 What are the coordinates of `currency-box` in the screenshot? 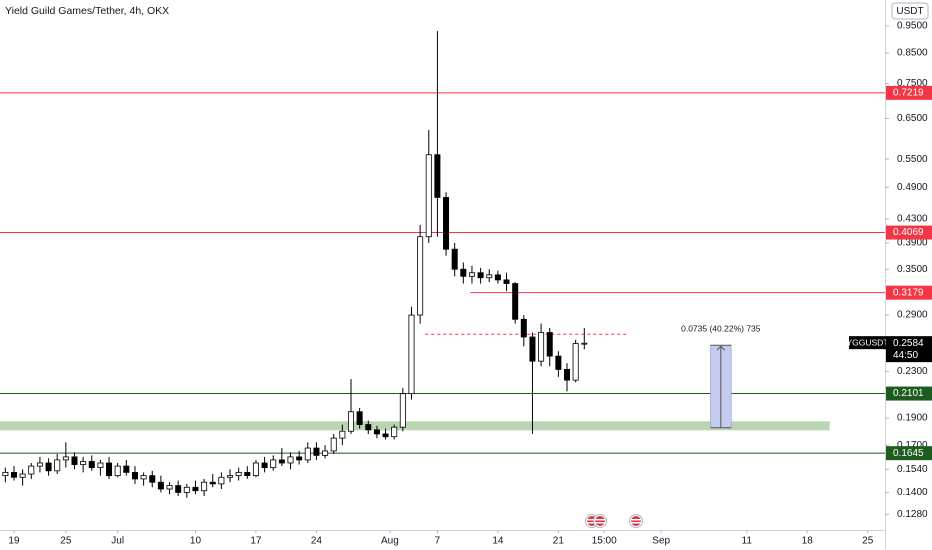 It's located at (910, 11).